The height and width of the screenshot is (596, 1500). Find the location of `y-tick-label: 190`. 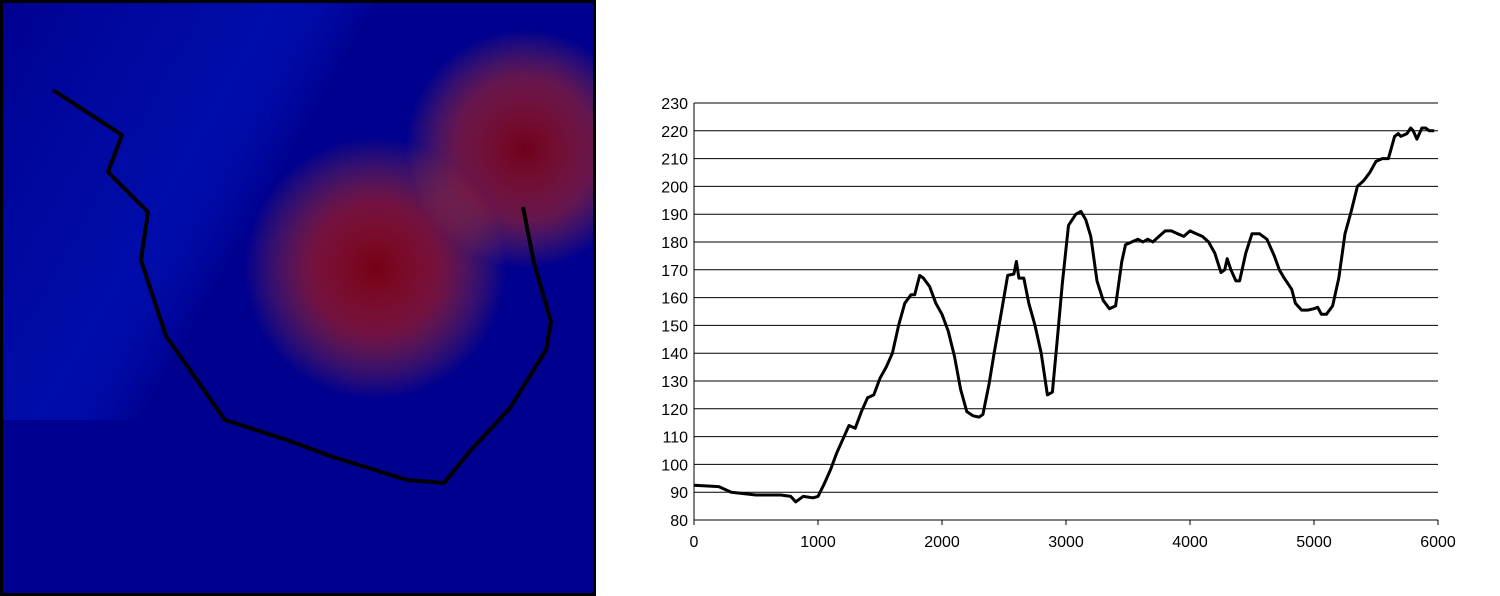

y-tick-label: 190 is located at coordinates (674, 215).